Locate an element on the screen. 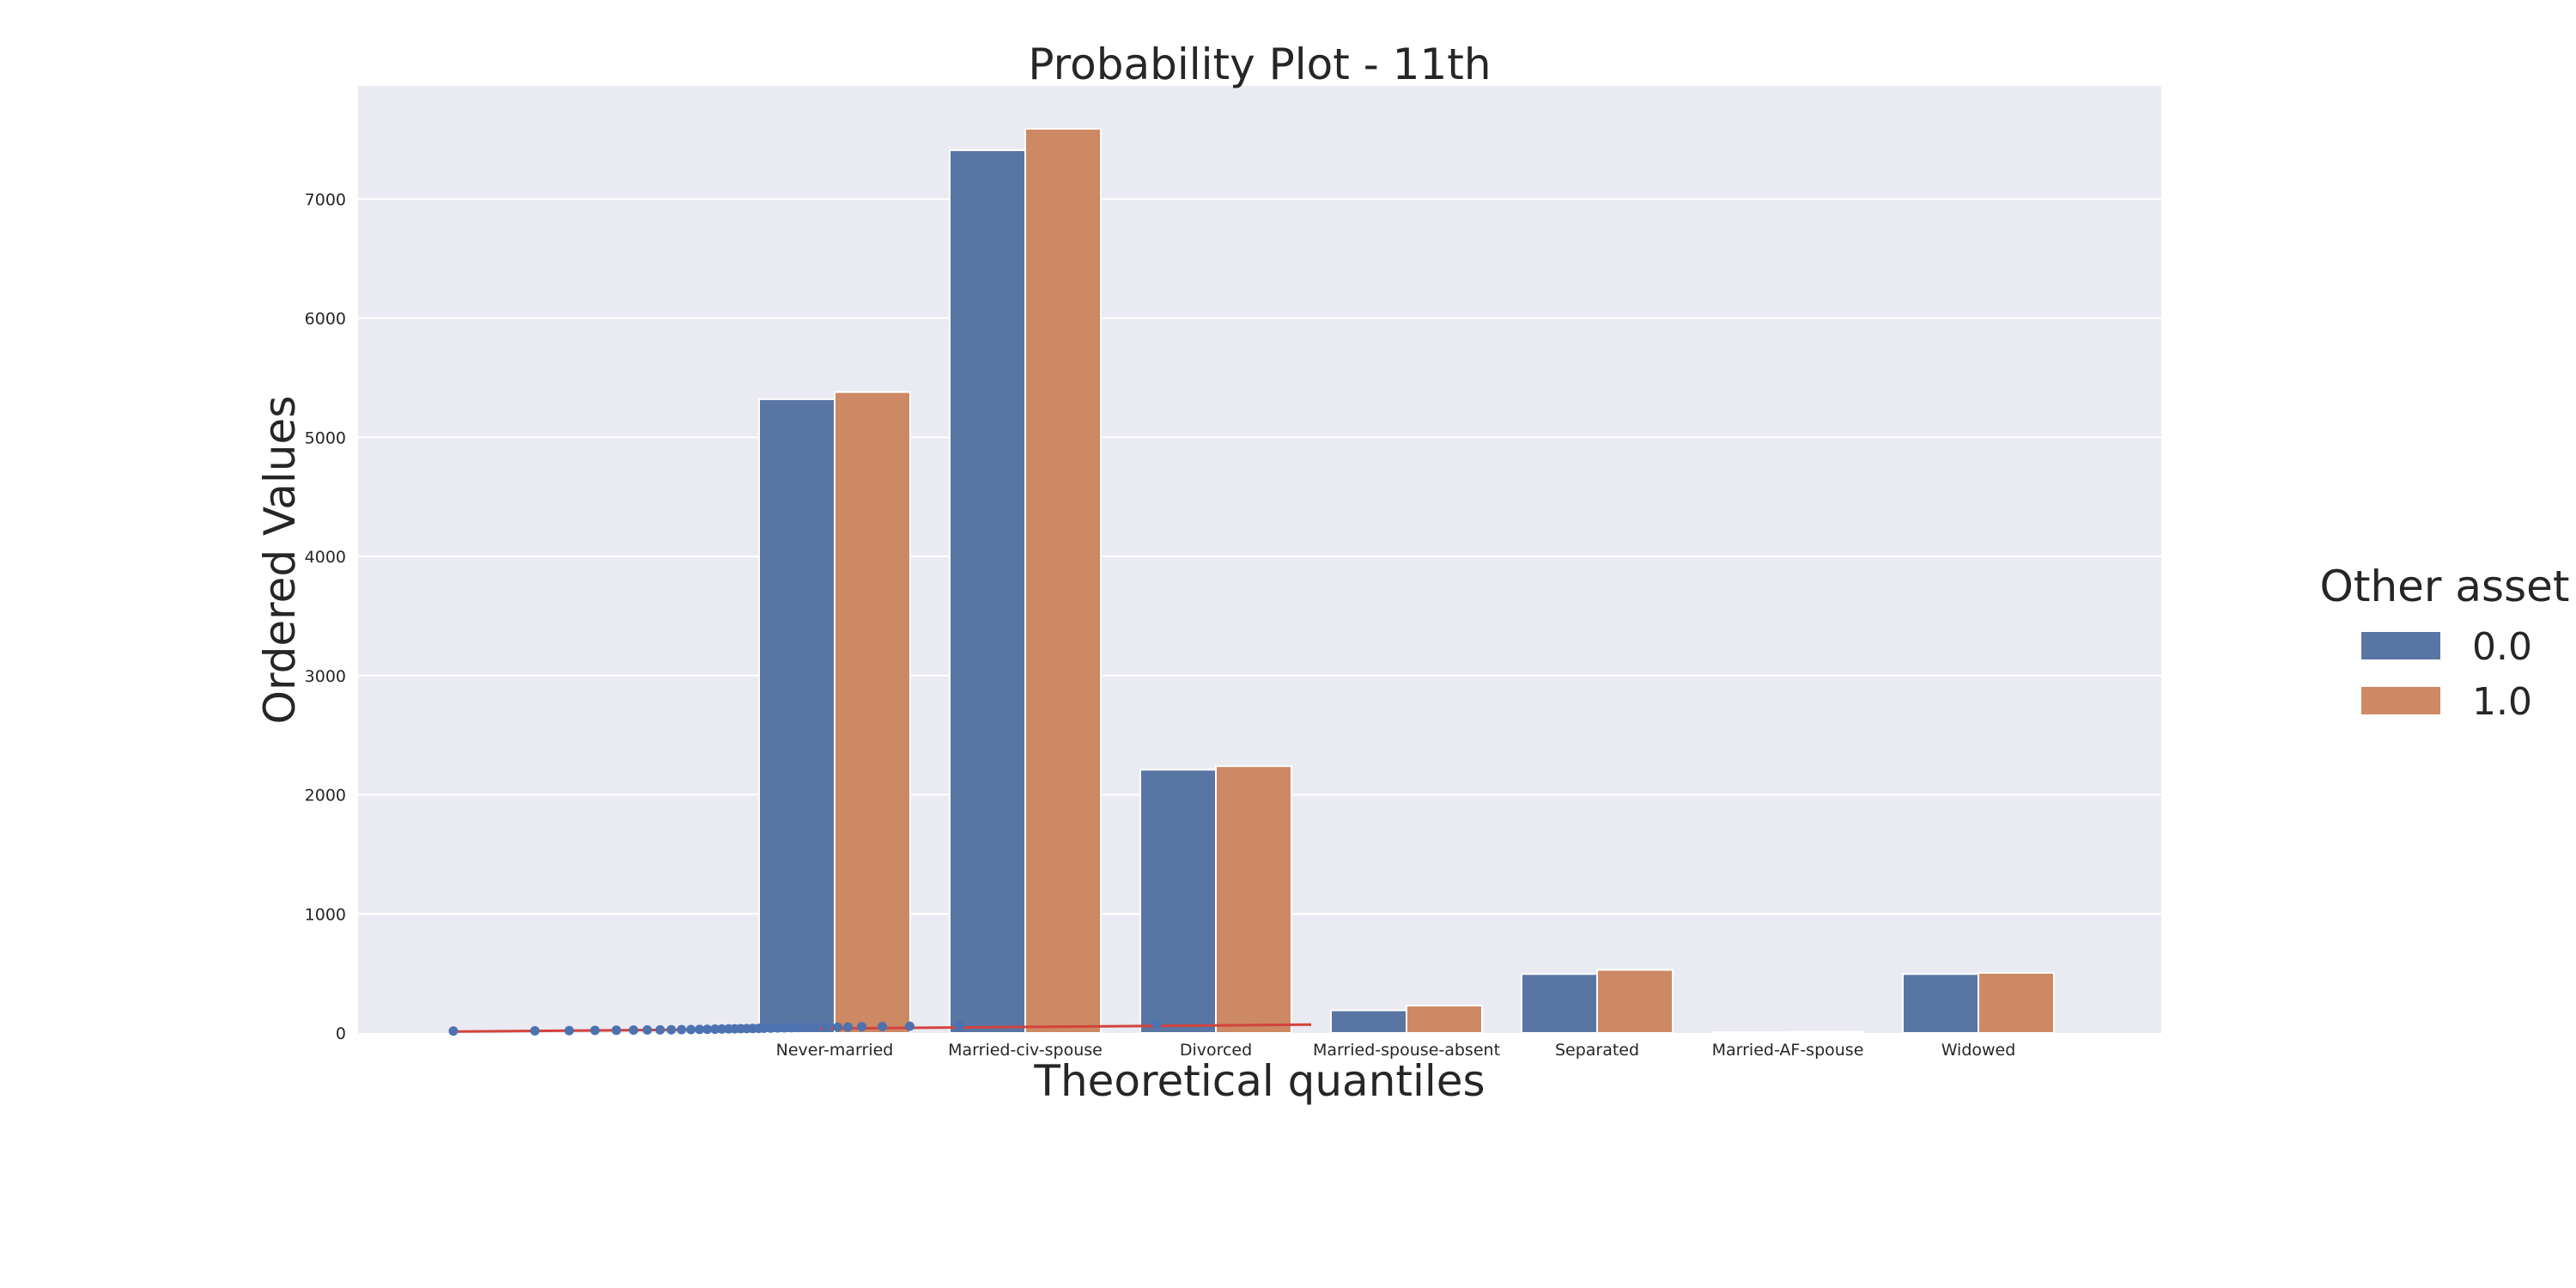 This screenshot has height=1288, width=2576. legend-label: 0.0 is located at coordinates (2502, 647).